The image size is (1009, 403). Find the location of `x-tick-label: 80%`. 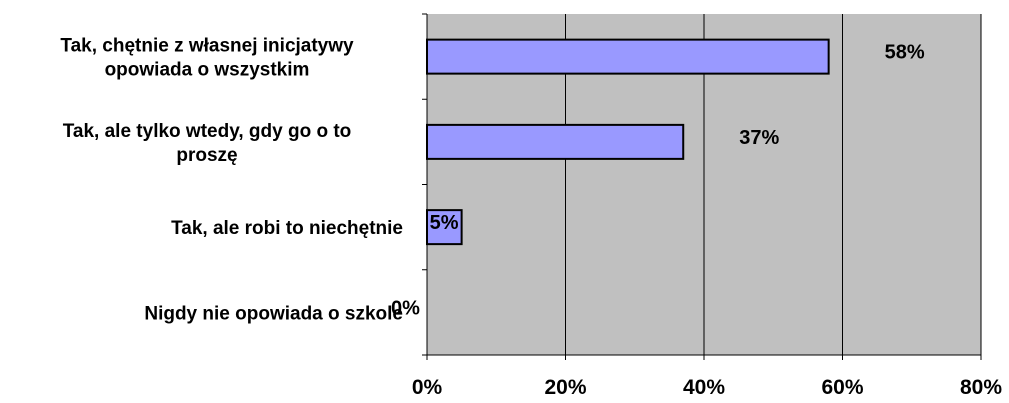

x-tick-label: 80% is located at coordinates (981, 387).